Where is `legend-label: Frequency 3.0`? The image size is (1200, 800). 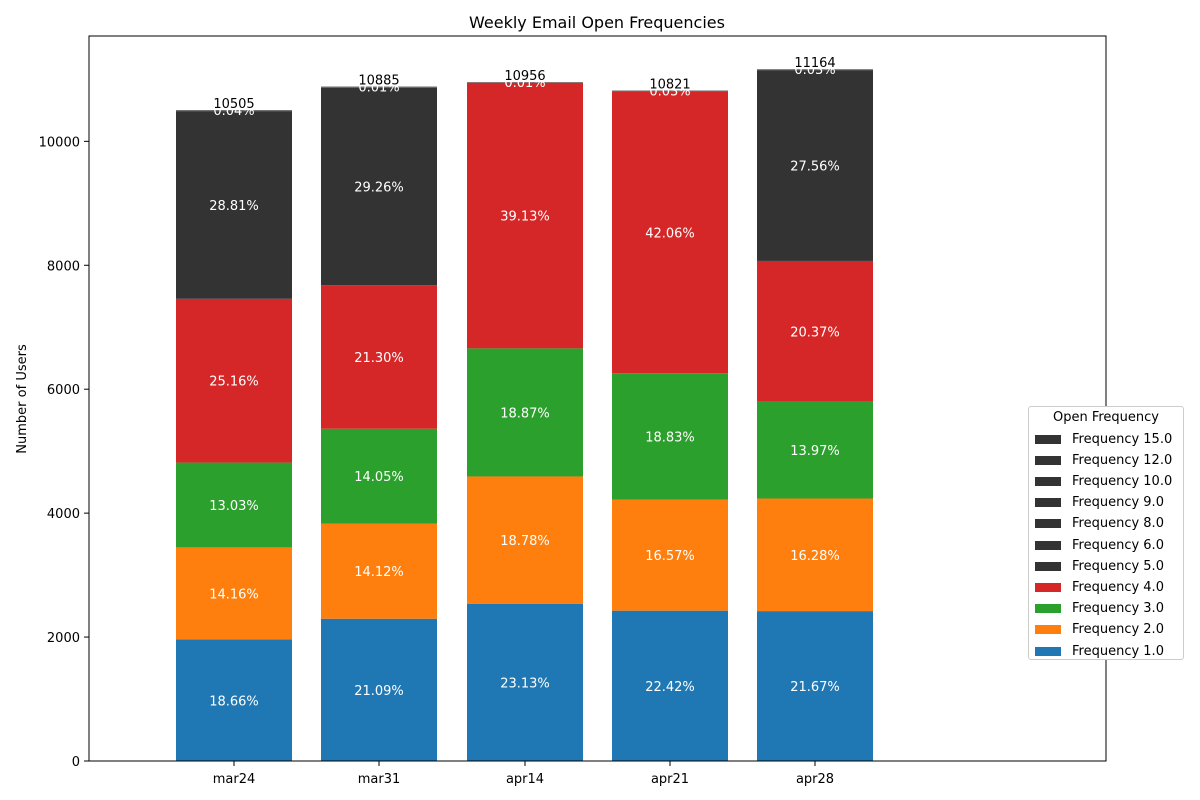 legend-label: Frequency 3.0 is located at coordinates (1118, 609).